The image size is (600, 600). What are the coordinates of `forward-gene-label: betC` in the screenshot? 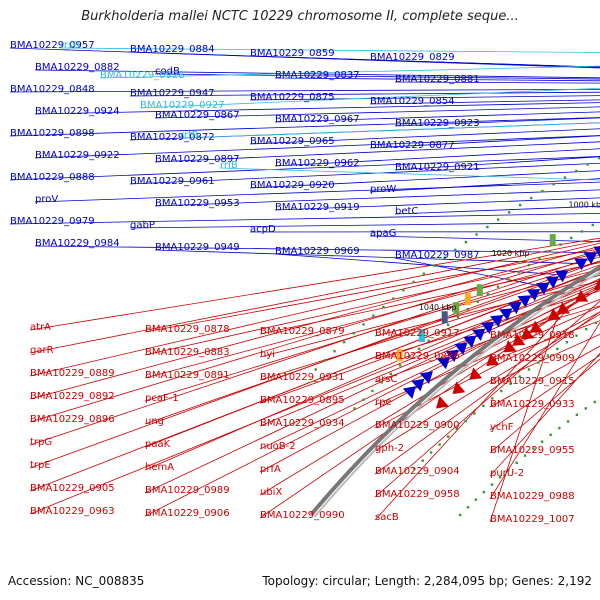 It's located at (406, 211).